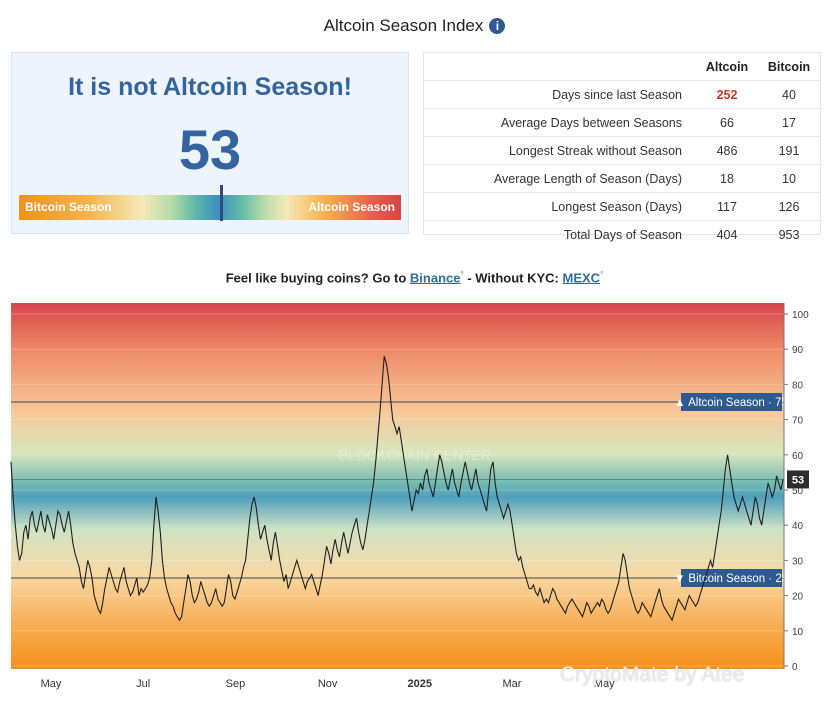  Describe the element at coordinates (143, 684) in the screenshot. I see `x-tick-label: Jul` at that location.